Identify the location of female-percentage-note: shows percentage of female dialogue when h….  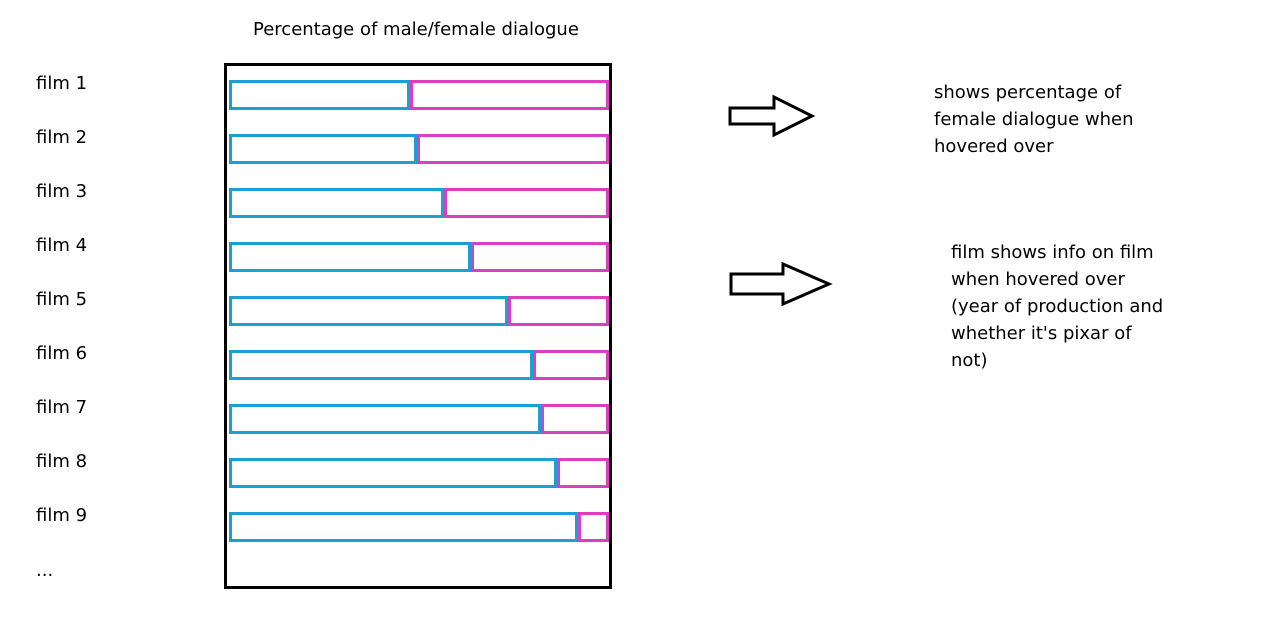
(1034, 119).